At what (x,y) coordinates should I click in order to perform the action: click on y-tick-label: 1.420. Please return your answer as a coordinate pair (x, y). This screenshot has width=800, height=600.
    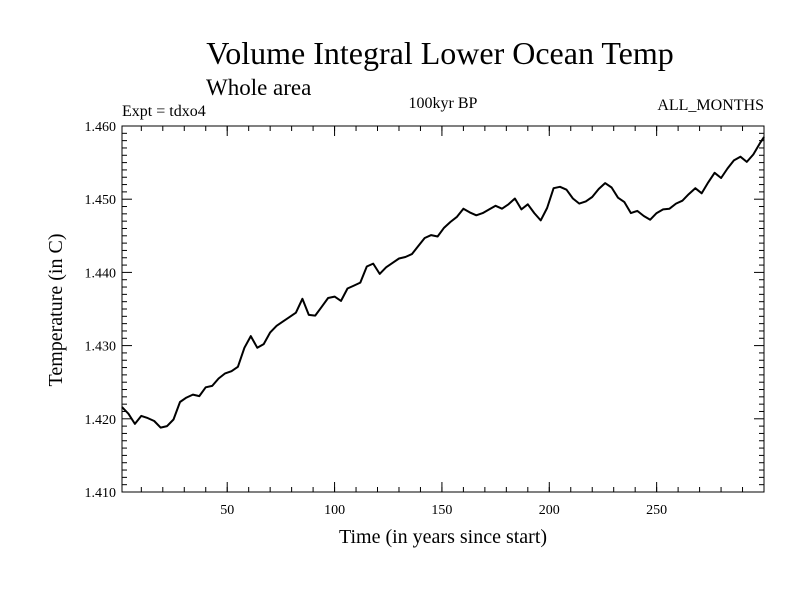
    Looking at the image, I should click on (101, 420).